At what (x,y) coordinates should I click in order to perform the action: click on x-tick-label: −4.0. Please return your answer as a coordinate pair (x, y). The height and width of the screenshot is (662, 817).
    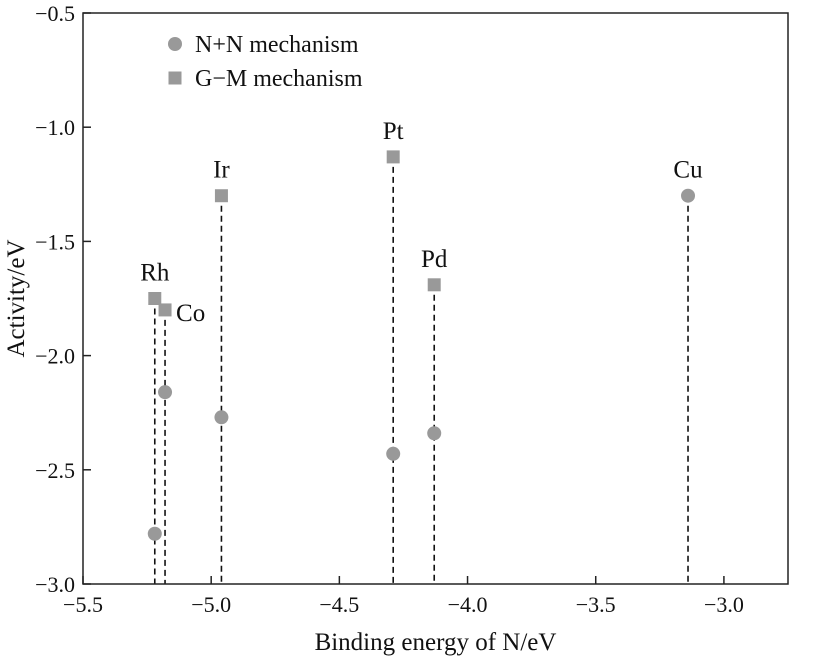
    Looking at the image, I should click on (468, 604).